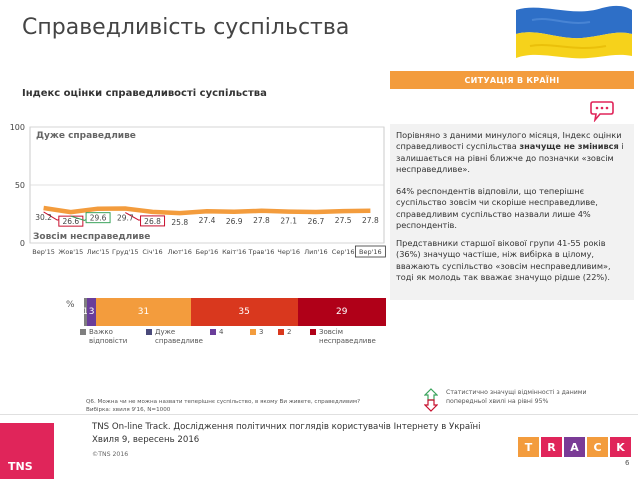 Image resolution: width=638 pixels, height=479 pixels. I want to click on data-label: 29.6, so click(98, 218).